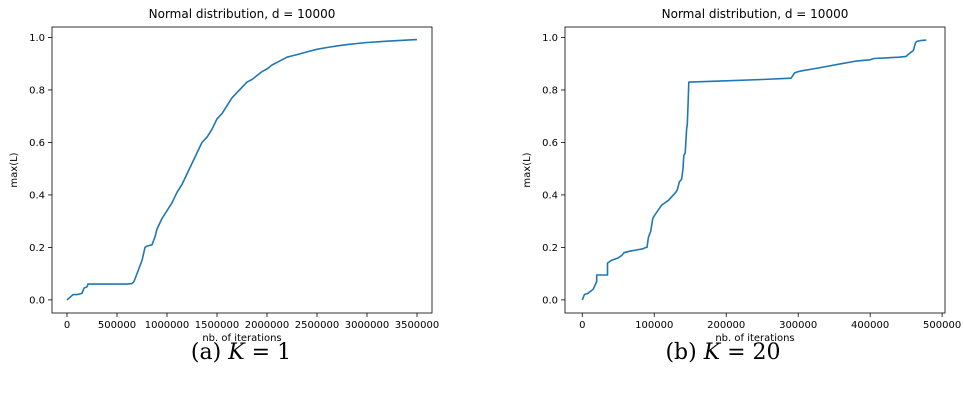 This screenshot has height=393, width=964. What do you see at coordinates (654, 325) in the screenshot?
I see `x-tick-label: 100000` at bounding box center [654, 325].